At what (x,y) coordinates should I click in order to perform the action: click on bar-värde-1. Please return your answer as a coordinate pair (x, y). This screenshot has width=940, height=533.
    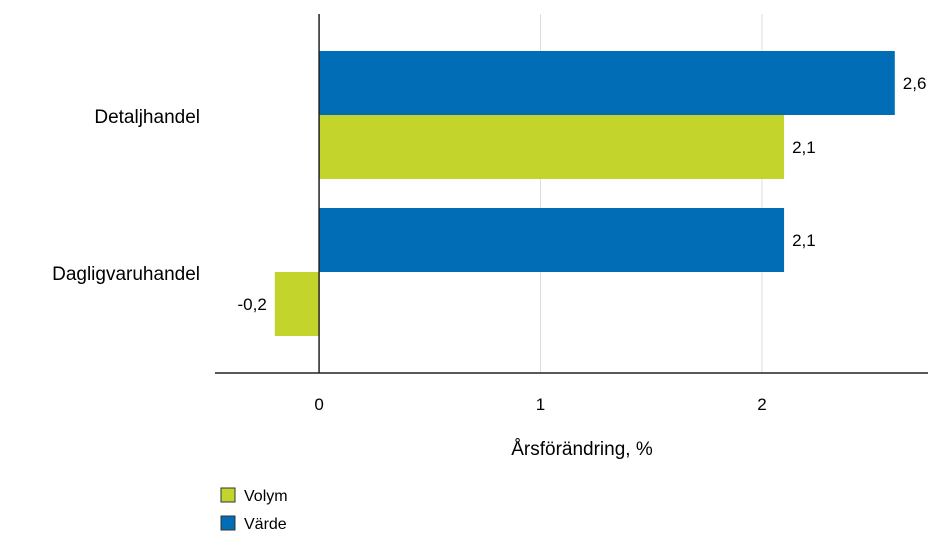
    Looking at the image, I should click on (552, 240).